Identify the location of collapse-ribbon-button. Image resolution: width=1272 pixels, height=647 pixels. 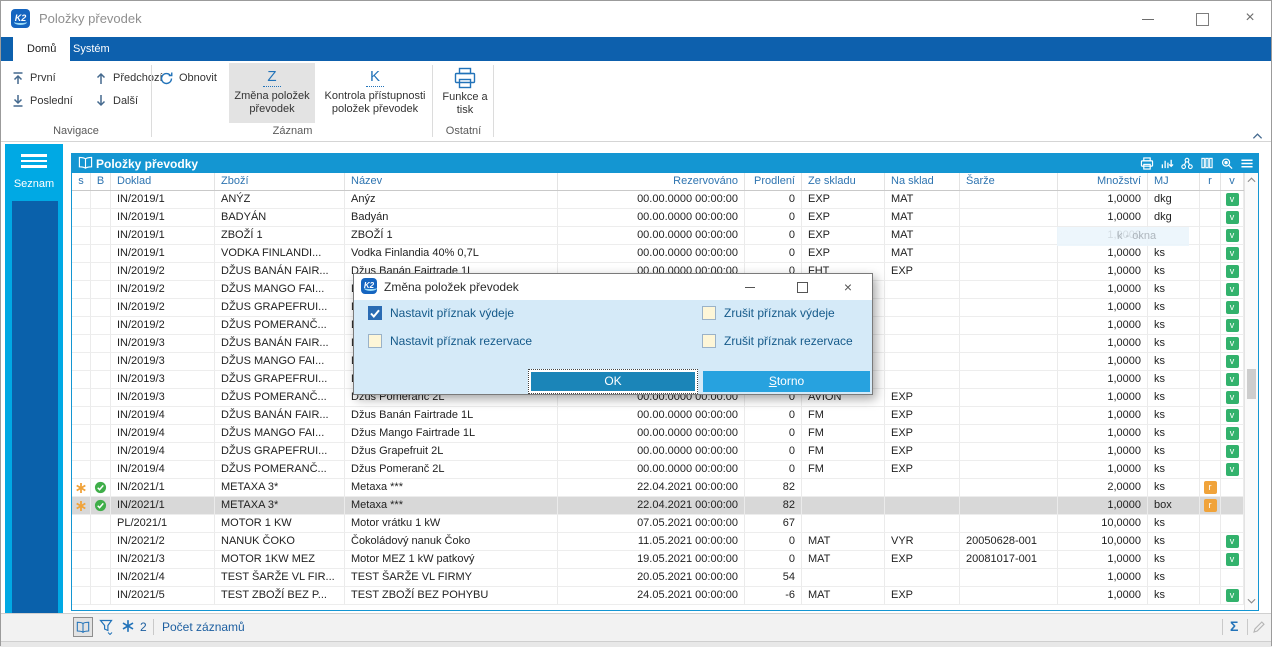
(1257, 136).